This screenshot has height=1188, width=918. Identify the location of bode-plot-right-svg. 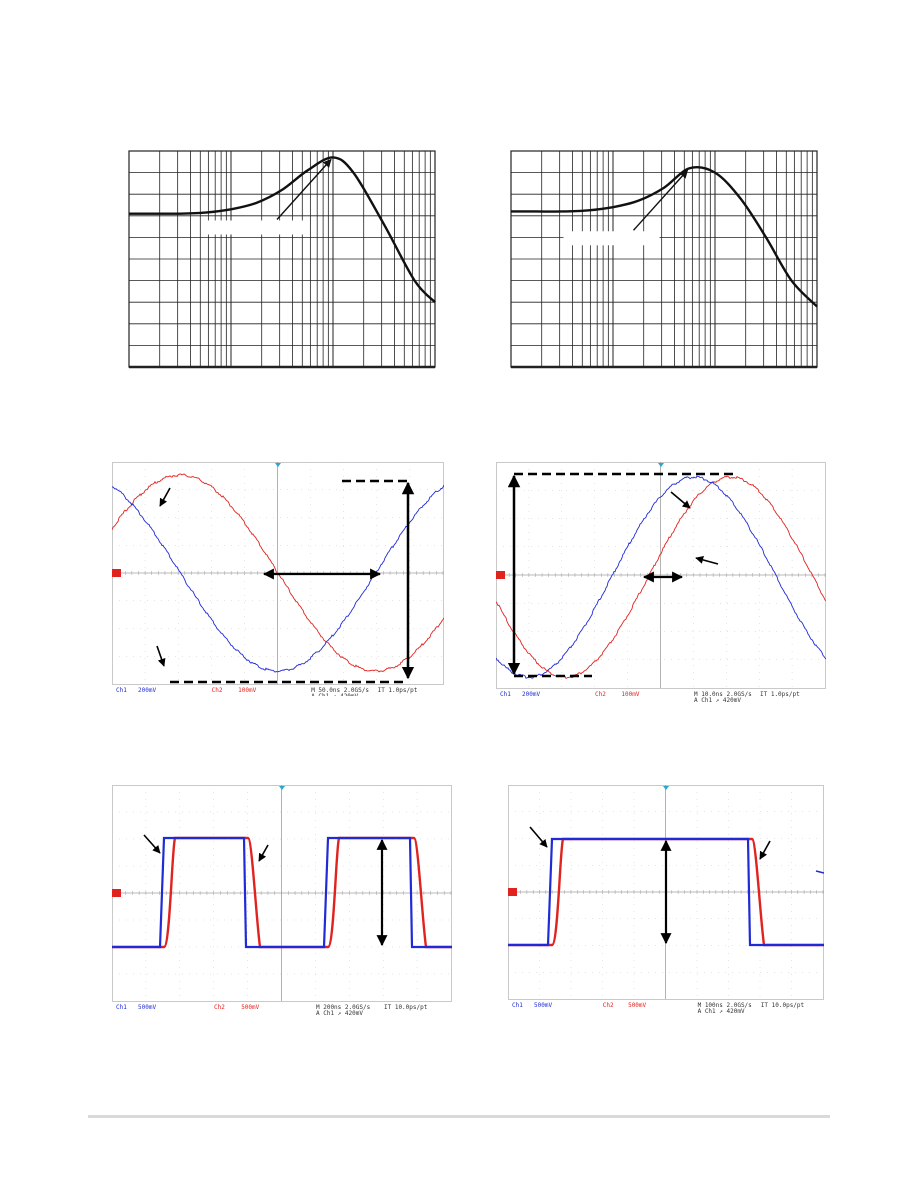
(664, 259).